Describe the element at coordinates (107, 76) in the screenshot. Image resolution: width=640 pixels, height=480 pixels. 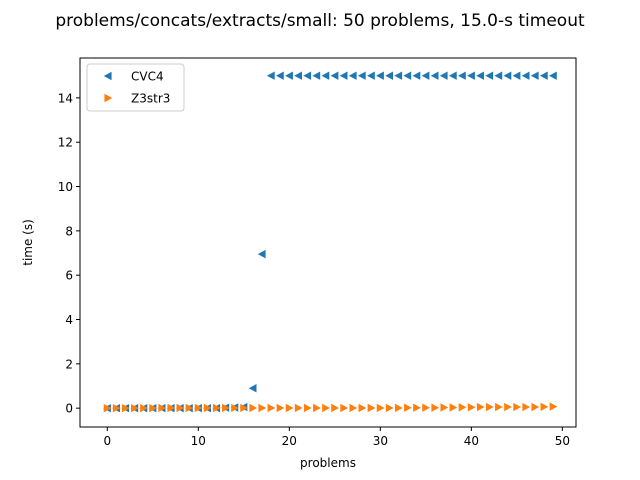
I see `legend-marker` at that location.